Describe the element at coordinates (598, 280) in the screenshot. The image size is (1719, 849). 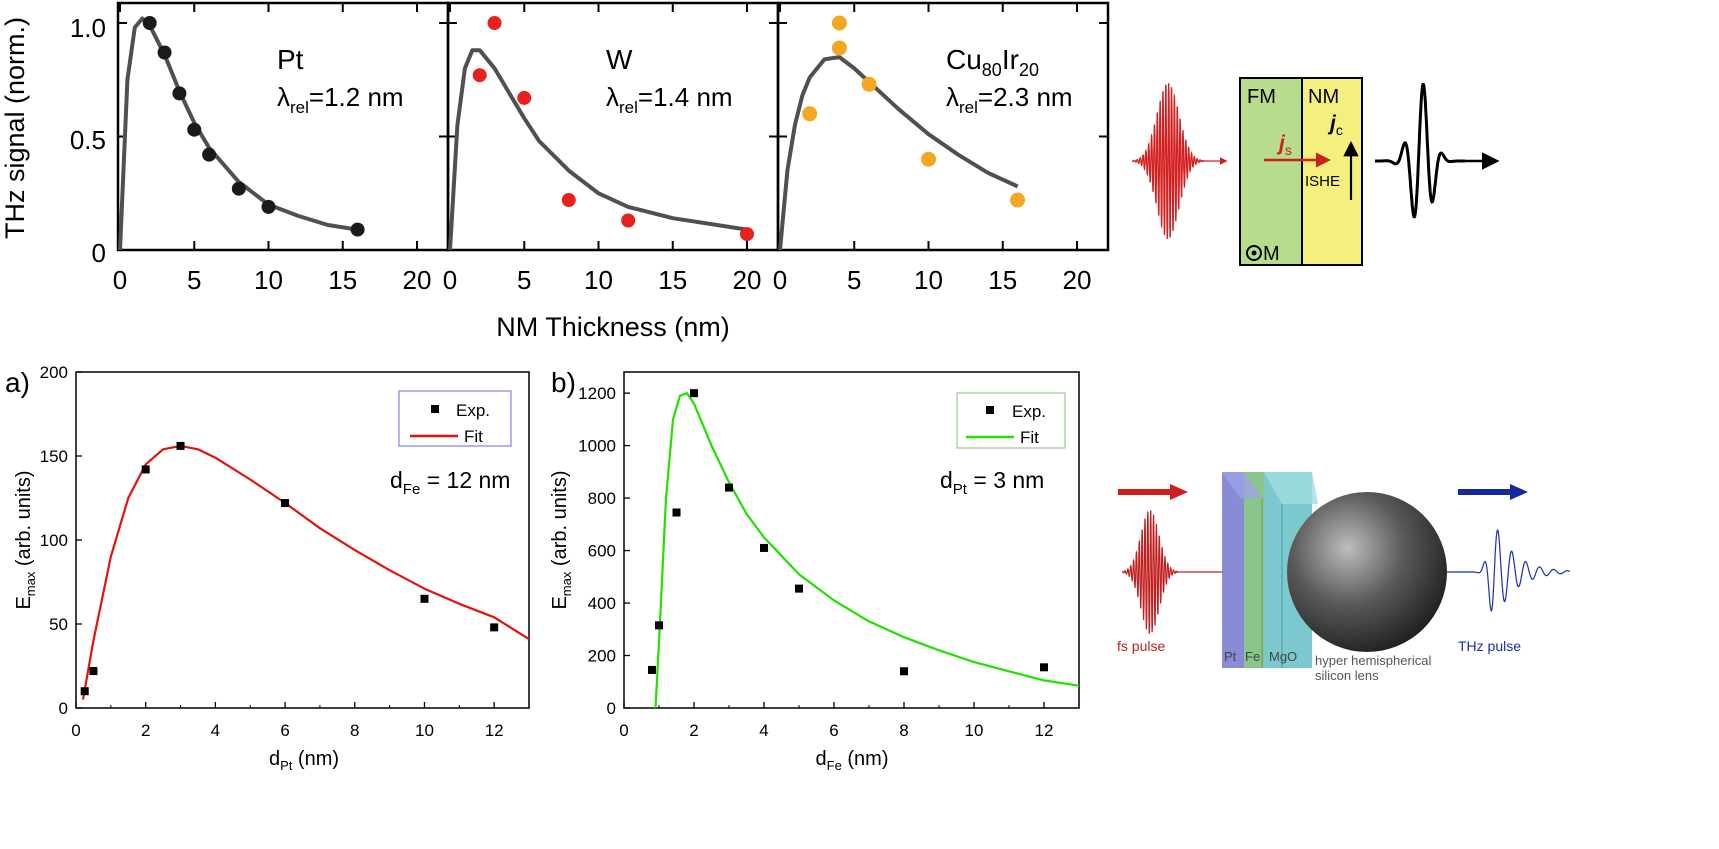
I see `top-x-tick-label: 10` at that location.